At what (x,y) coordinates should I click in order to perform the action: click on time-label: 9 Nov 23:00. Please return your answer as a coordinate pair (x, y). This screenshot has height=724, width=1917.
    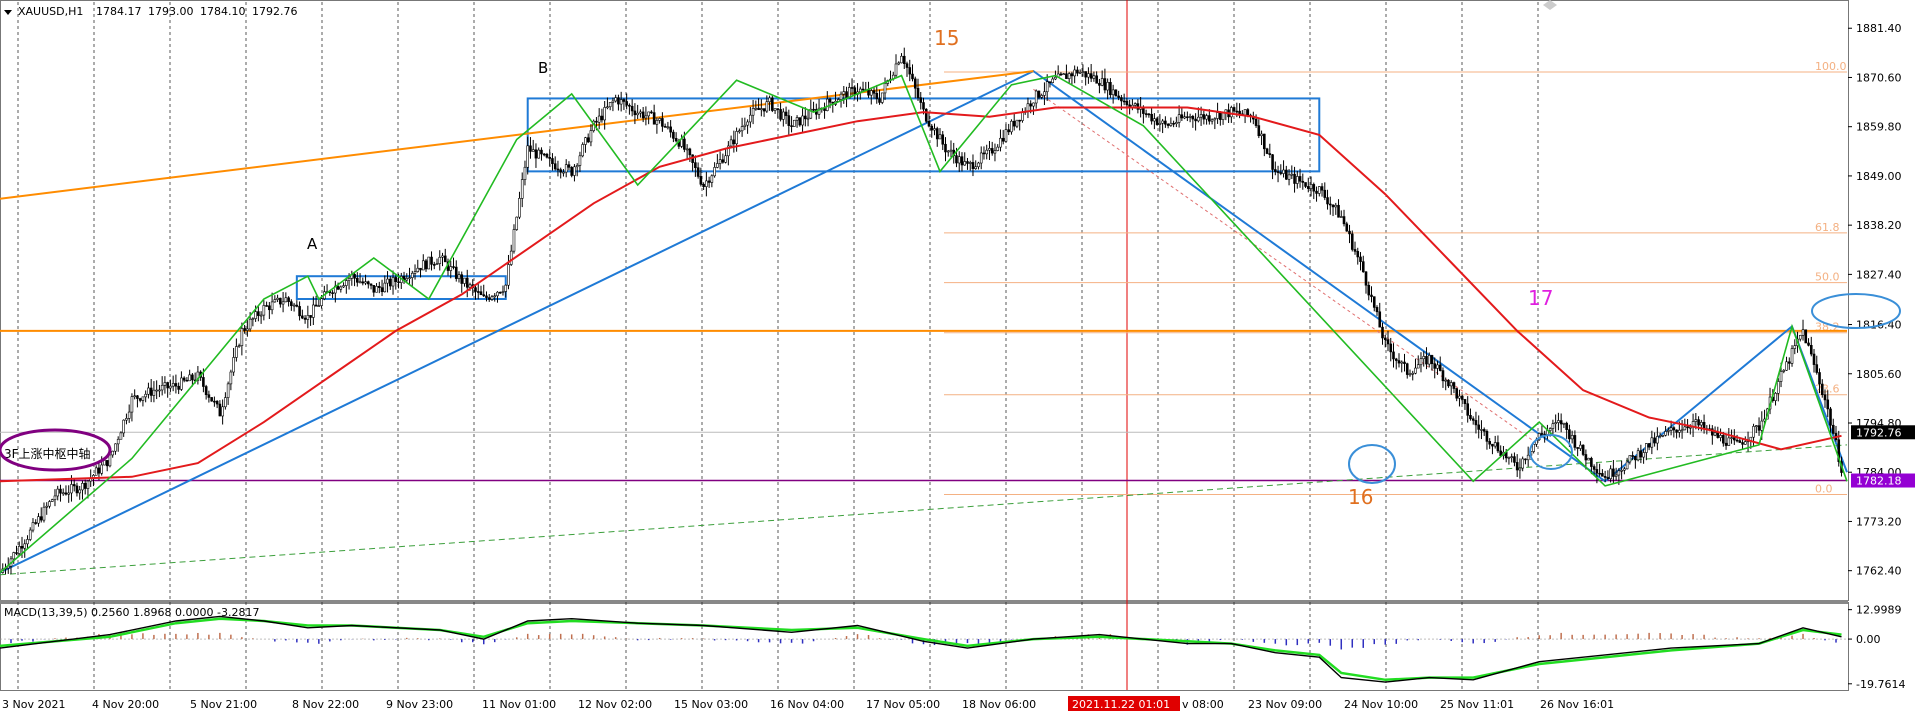
    Looking at the image, I should click on (419, 704).